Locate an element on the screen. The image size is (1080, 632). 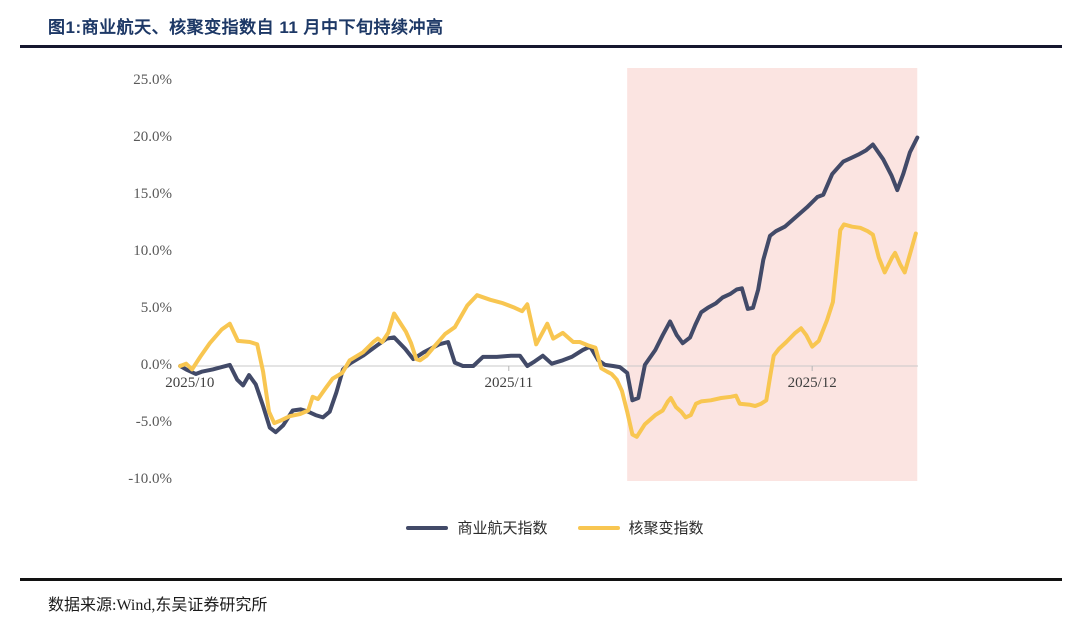
y-tick-label: 10.0% is located at coordinates (152, 250).